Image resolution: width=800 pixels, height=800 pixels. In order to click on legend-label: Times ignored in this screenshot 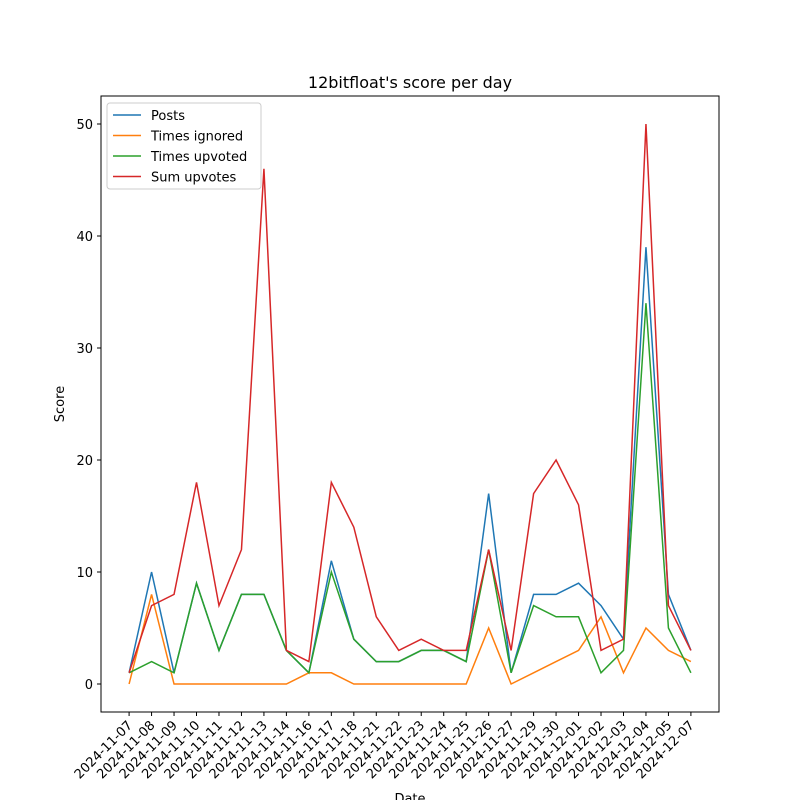, I will do `click(196, 137)`.